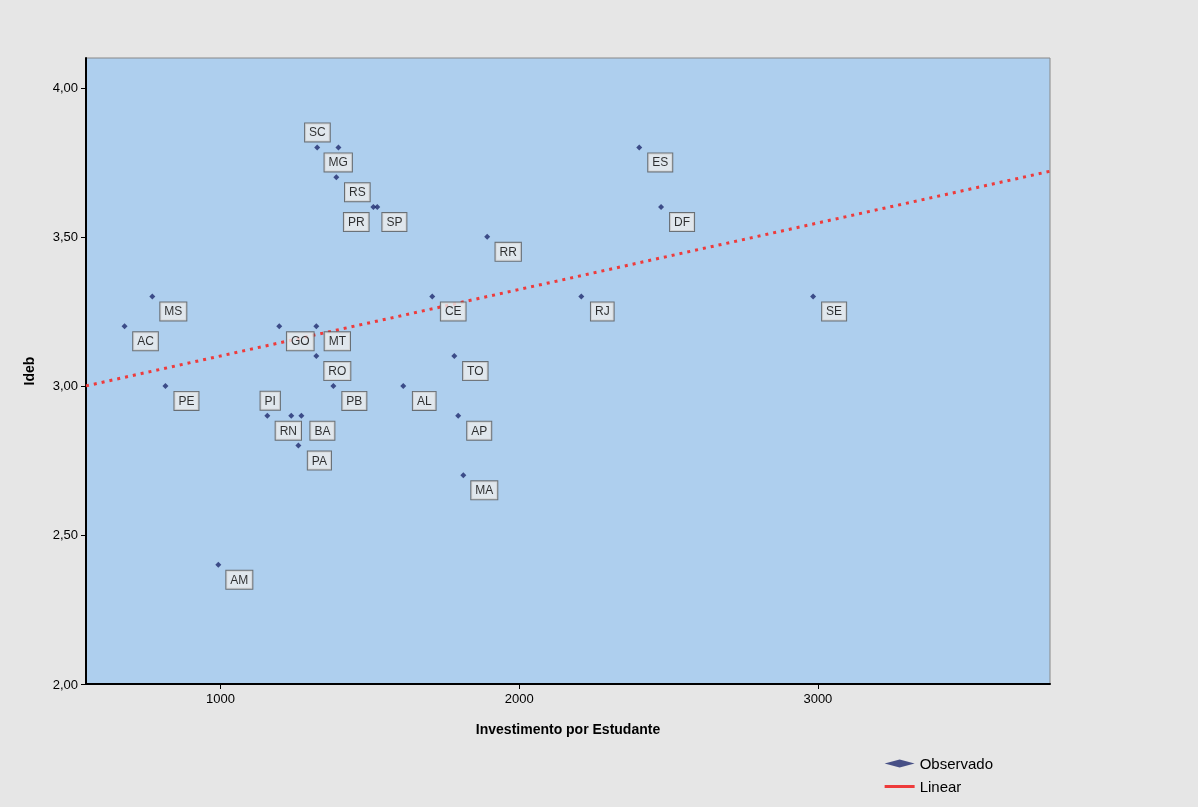 Image resolution: width=1198 pixels, height=807 pixels. Describe the element at coordinates (354, 400) in the screenshot. I see `data-label: PB` at that location.